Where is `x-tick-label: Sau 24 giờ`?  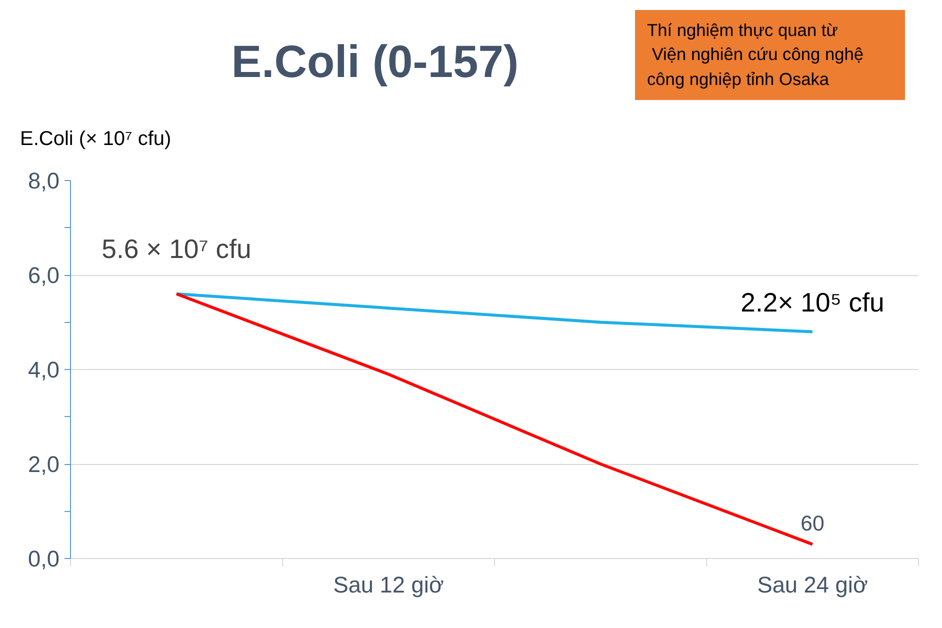 x-tick-label: Sau 24 giờ is located at coordinates (812, 585).